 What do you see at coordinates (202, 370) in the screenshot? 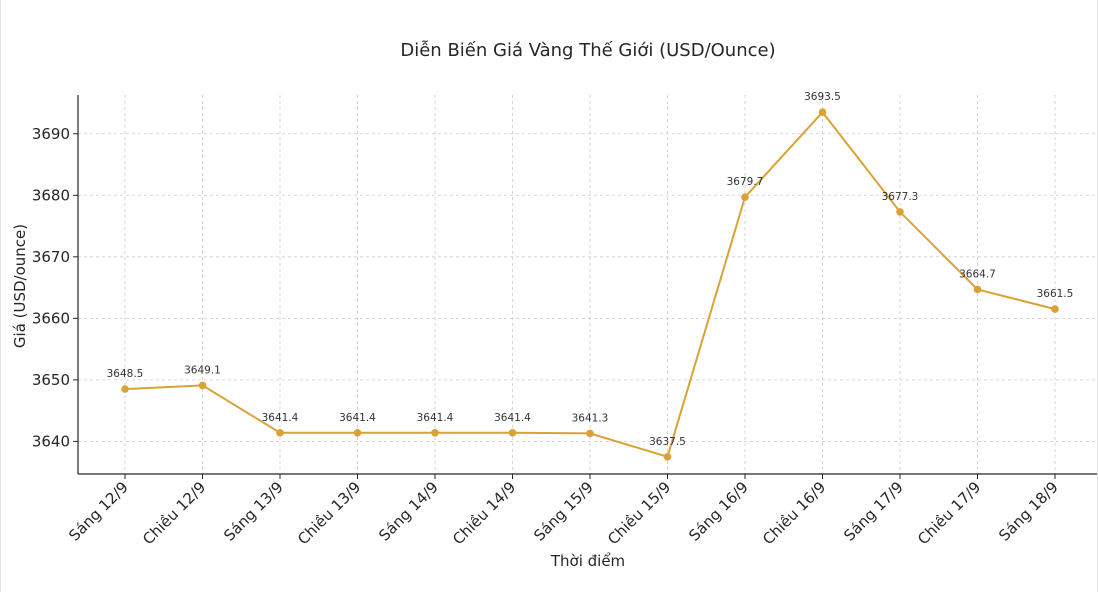
I see `data-label: 3649.1` at bounding box center [202, 370].